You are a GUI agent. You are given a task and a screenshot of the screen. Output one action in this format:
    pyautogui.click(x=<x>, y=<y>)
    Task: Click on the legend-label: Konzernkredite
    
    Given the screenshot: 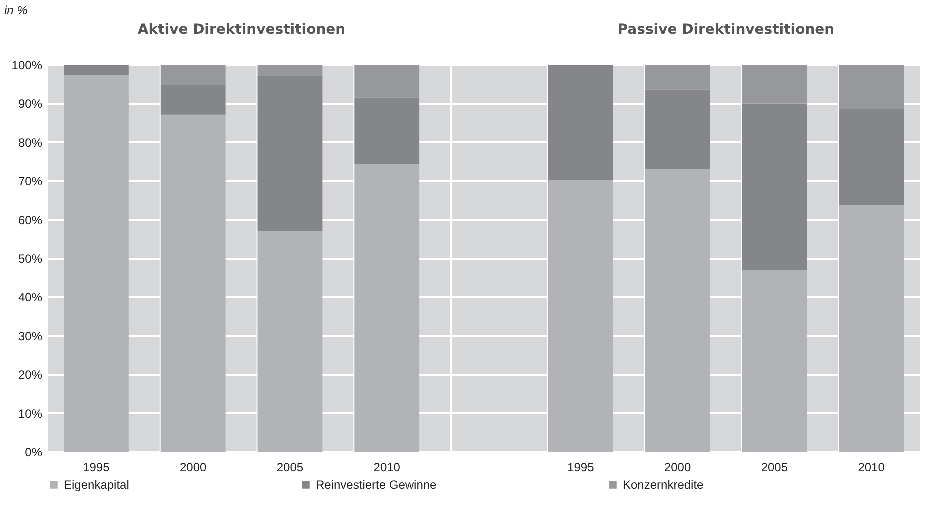 What is the action you would take?
    pyautogui.click(x=663, y=485)
    